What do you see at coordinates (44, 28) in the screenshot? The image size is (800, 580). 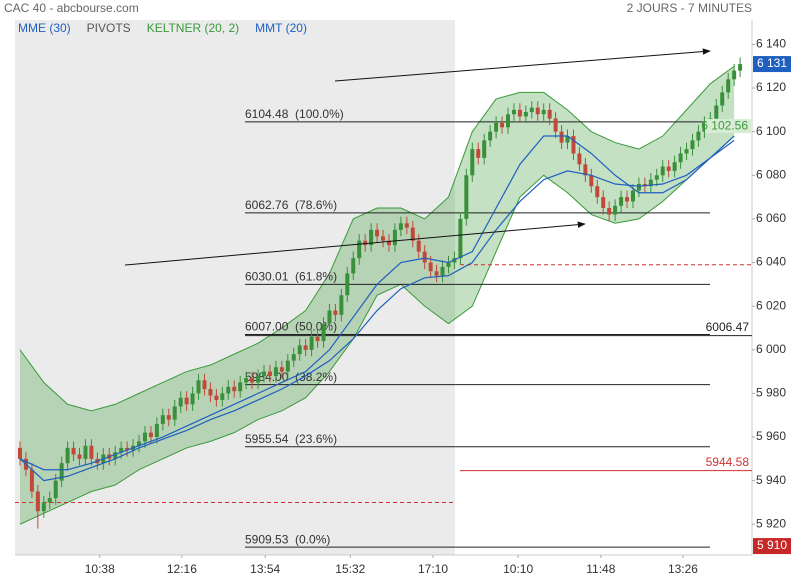 I see `legend-entry: MME (30)` at bounding box center [44, 28].